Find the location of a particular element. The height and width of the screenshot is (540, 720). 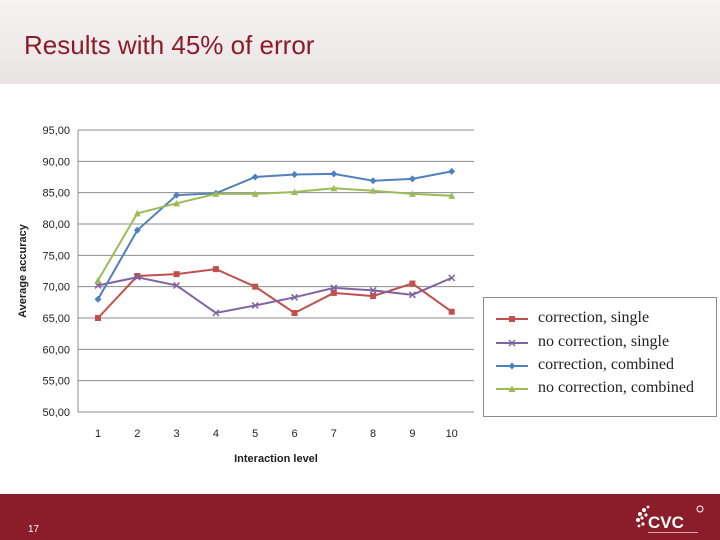

legend-label: no correction, combined is located at coordinates (616, 387).